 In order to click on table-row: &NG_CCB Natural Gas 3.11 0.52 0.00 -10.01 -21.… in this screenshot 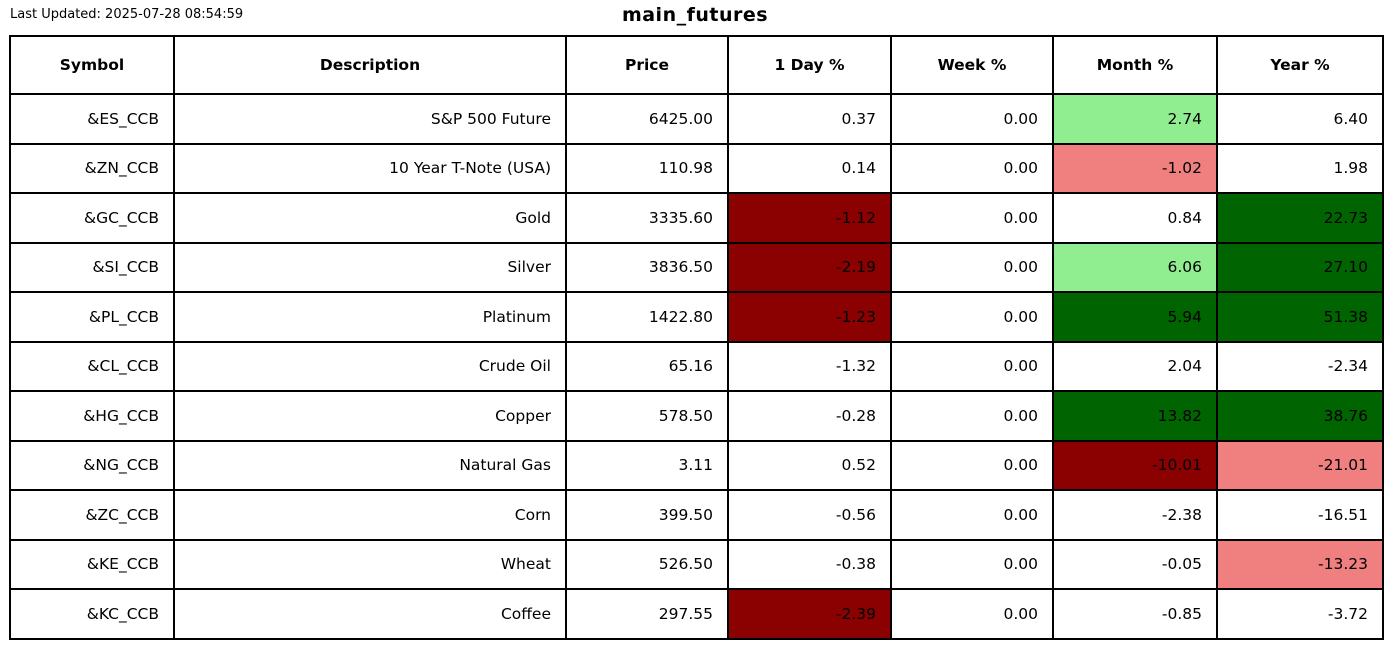, I will do `click(696, 465)`.